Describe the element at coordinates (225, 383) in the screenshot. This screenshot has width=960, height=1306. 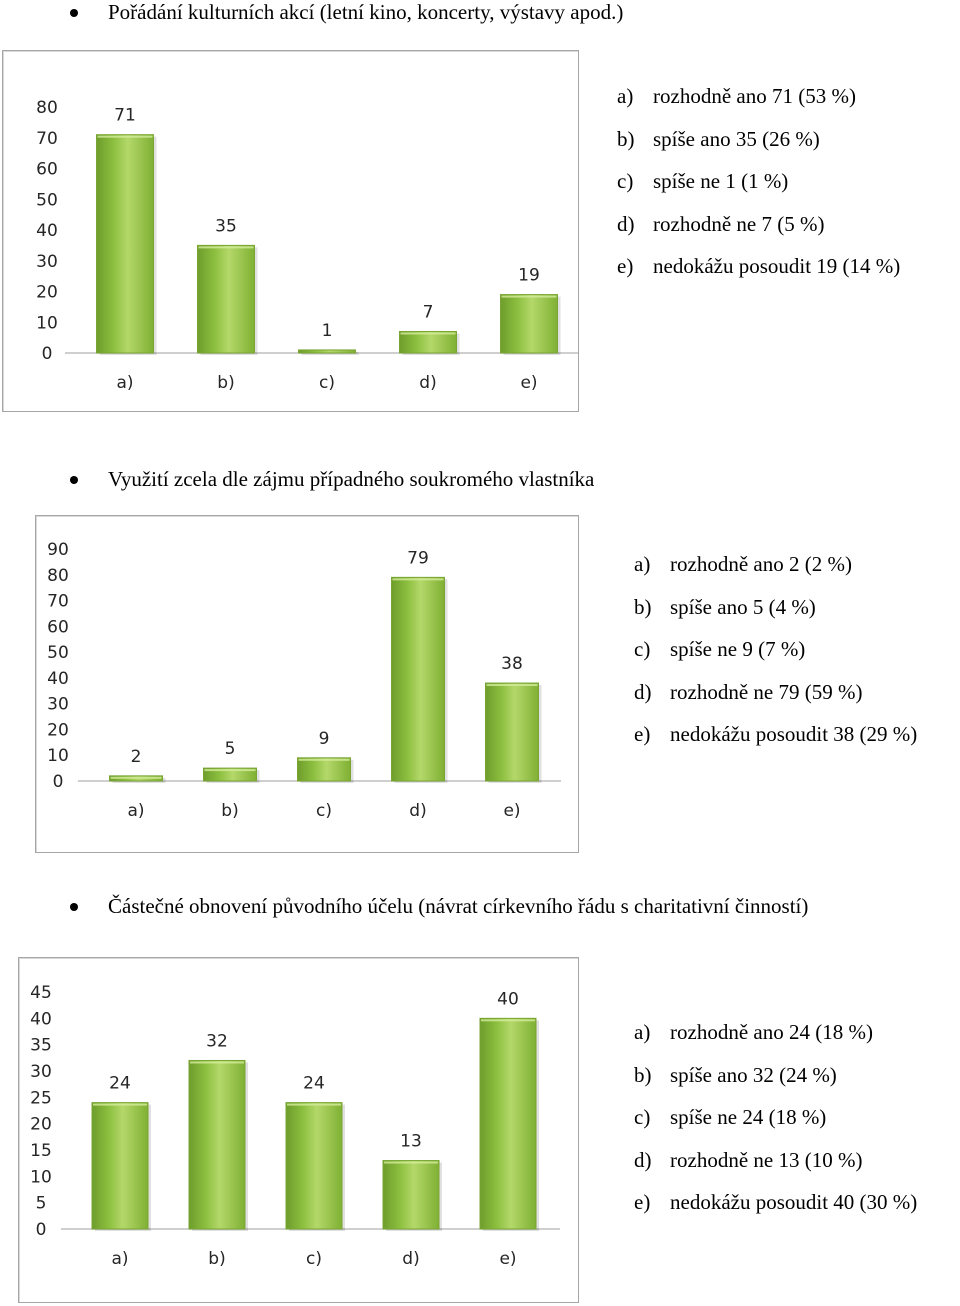
I see `category-label: b)` at that location.